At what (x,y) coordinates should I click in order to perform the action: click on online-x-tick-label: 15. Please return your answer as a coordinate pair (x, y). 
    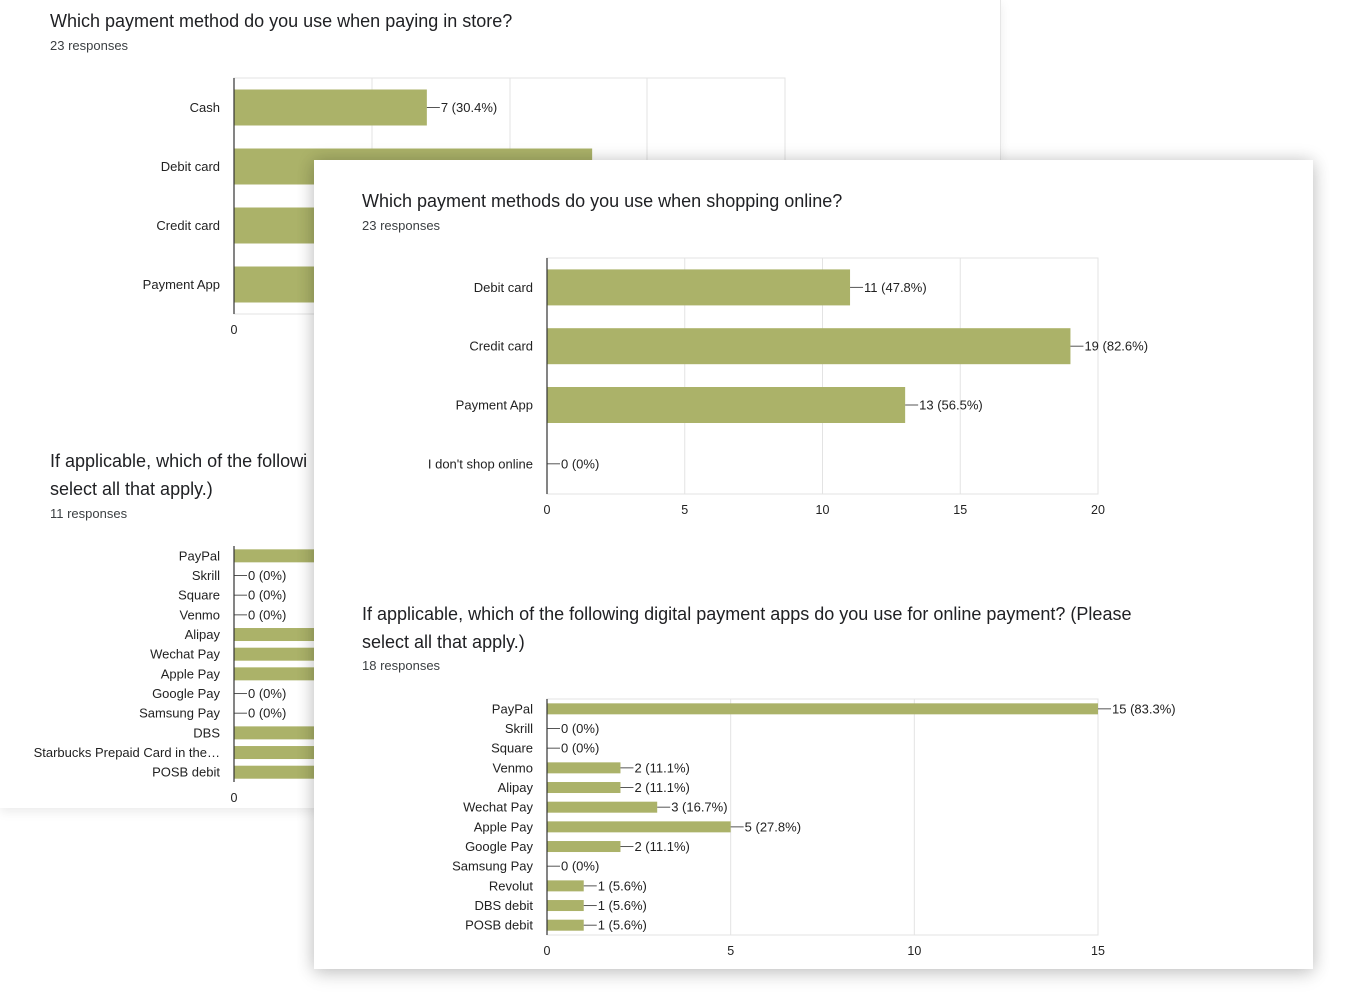
    Looking at the image, I should click on (960, 510).